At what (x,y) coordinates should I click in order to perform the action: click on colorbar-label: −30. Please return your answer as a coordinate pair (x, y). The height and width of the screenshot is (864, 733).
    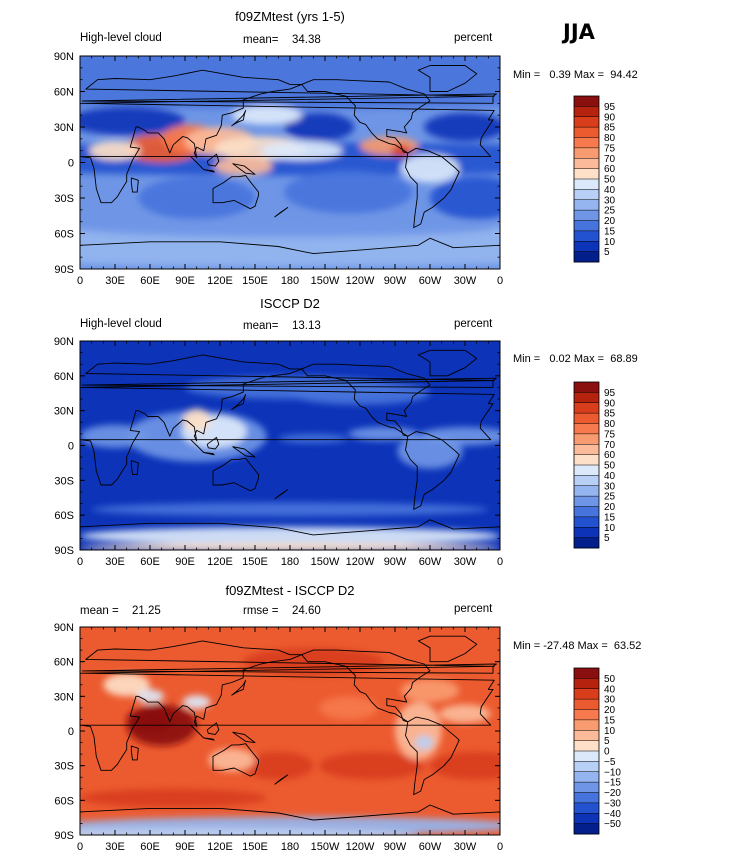
    Looking at the image, I should click on (612, 803).